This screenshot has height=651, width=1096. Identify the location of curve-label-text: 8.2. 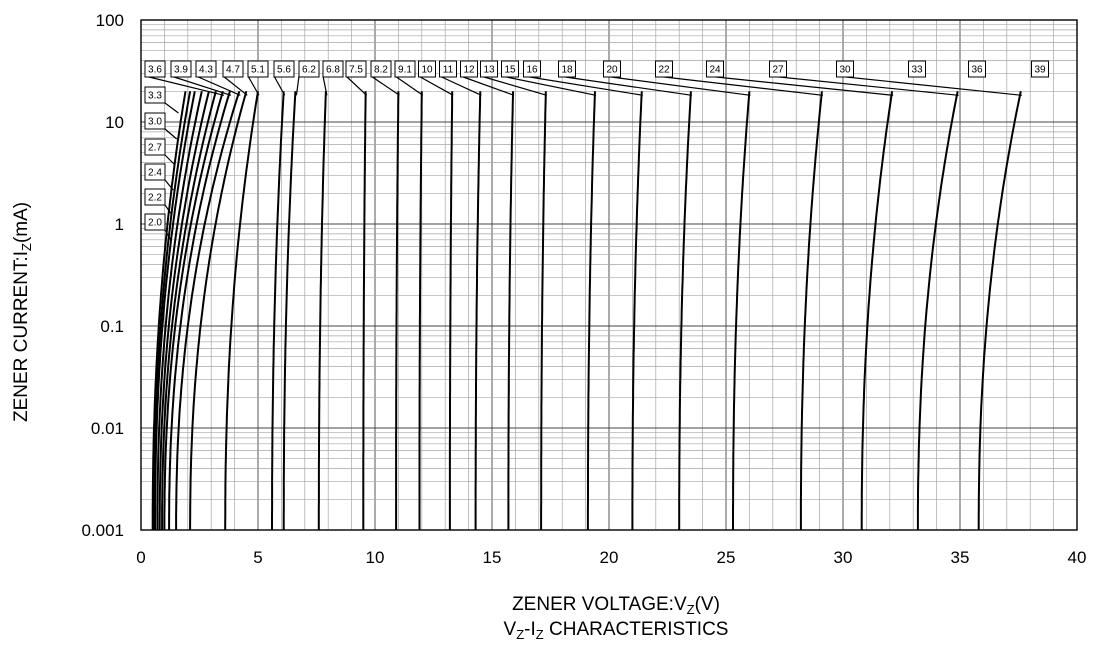
(381, 70).